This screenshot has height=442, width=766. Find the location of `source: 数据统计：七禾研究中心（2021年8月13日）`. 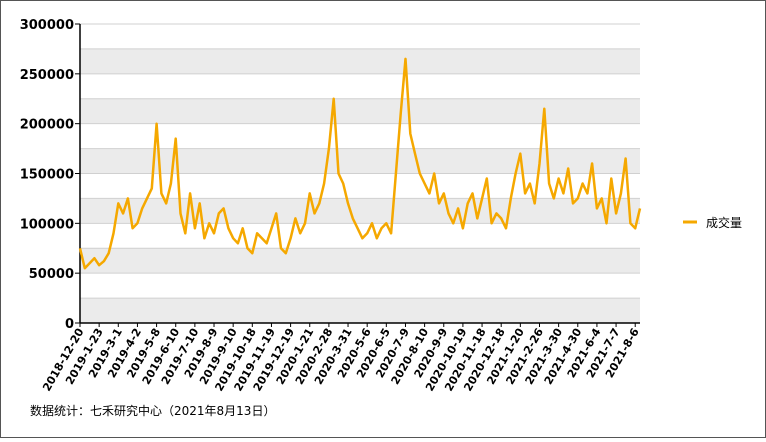

source: 数据统计：七禾研究中心（2021年8月13日） is located at coordinates (152, 410).